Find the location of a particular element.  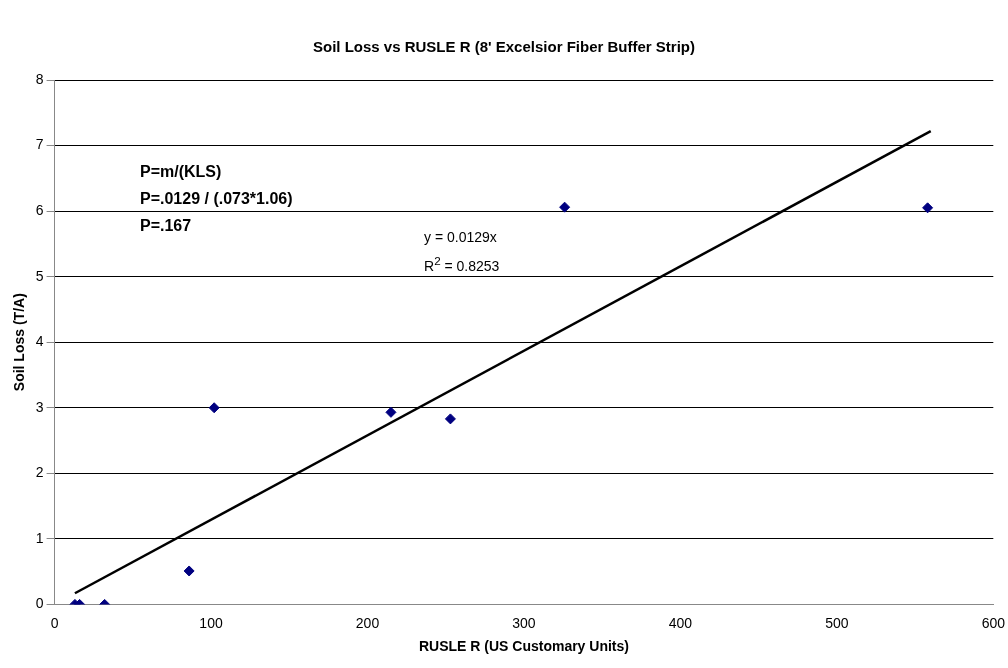

y-tick-label: 5 is located at coordinates (39, 275).